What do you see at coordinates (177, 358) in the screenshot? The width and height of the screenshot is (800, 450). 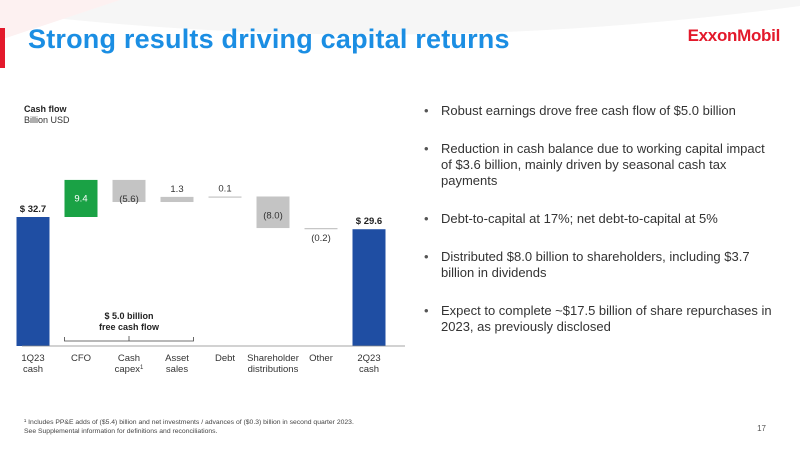 I see `category-label-asset-sales: Asset` at bounding box center [177, 358].